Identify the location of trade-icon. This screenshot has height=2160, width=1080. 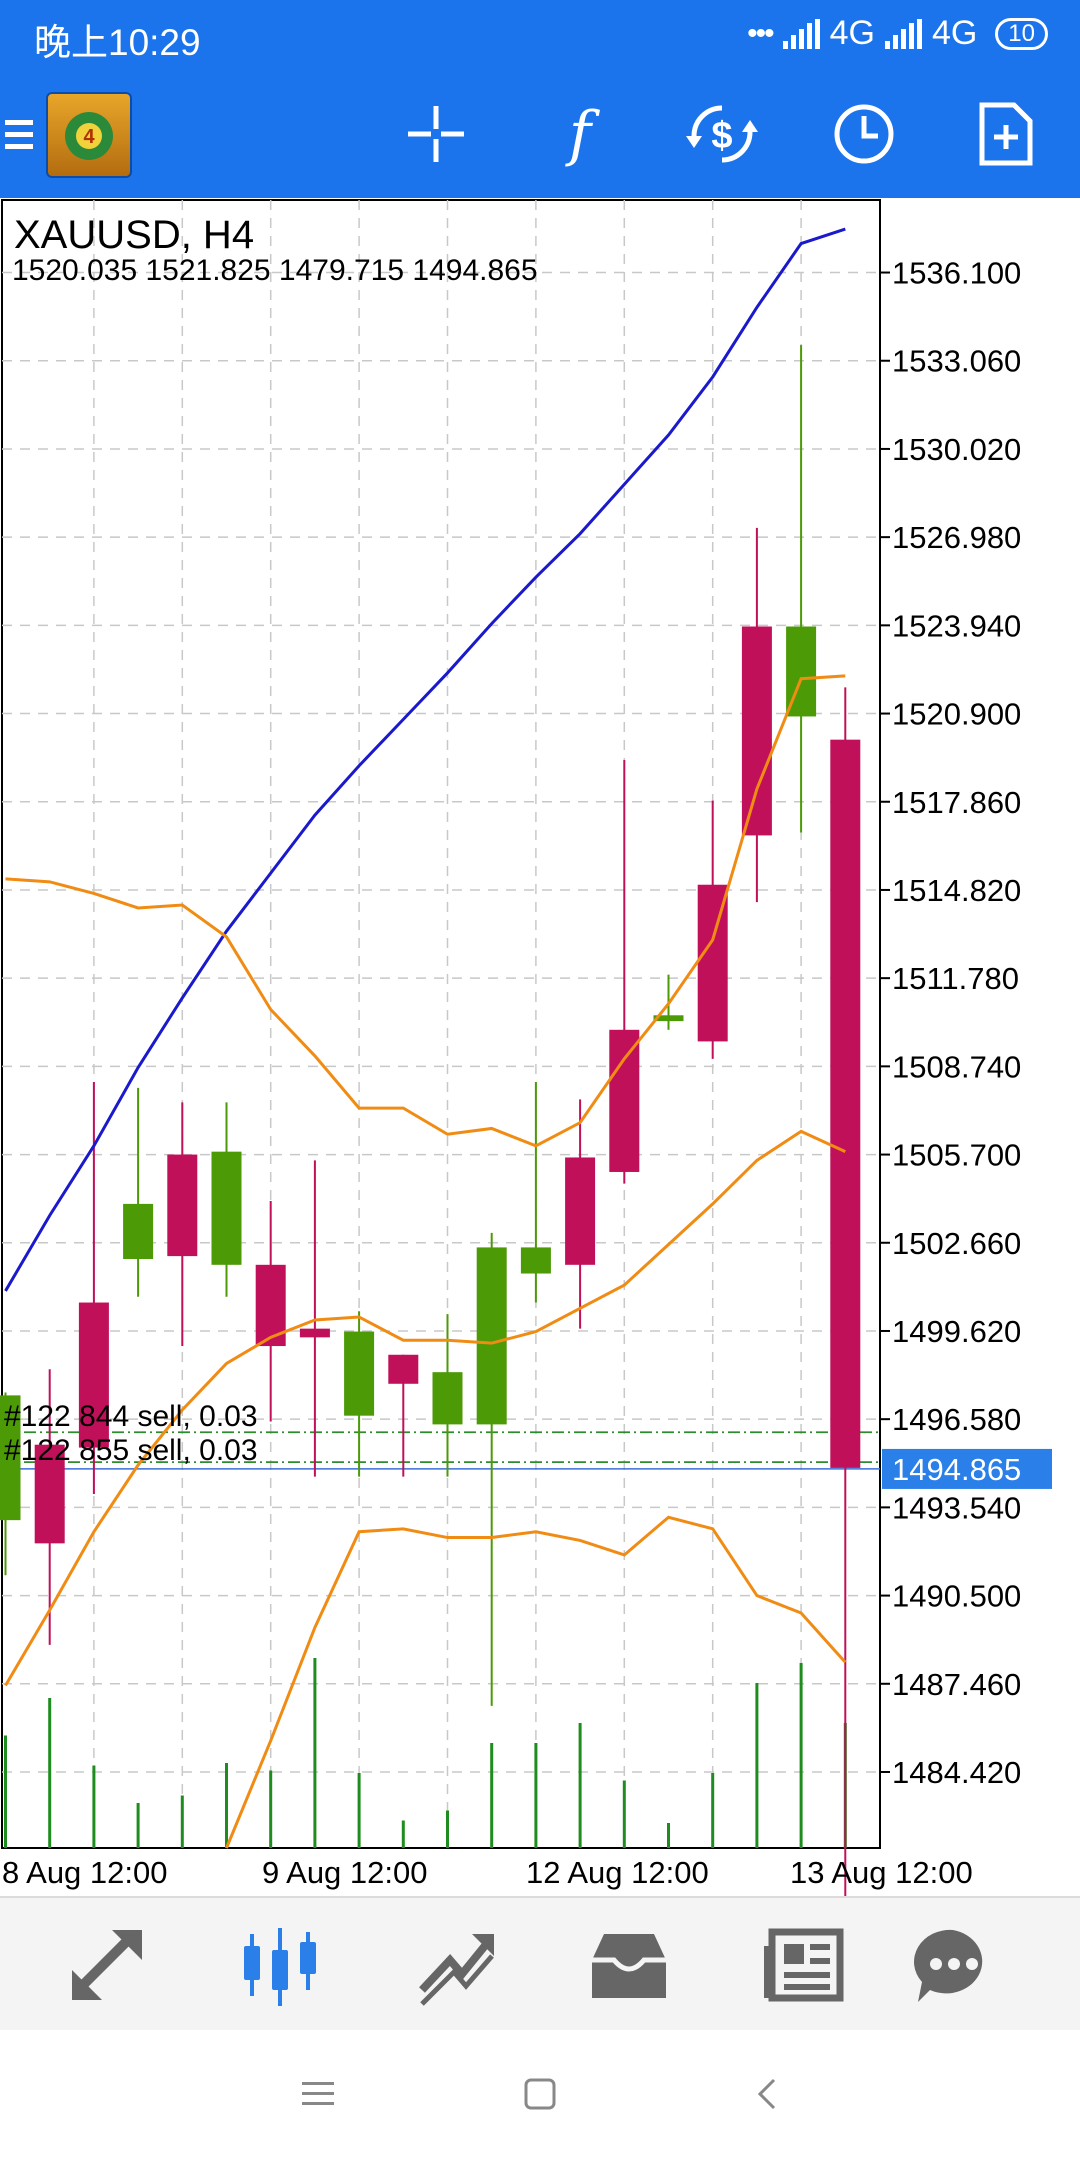
(455, 1965).